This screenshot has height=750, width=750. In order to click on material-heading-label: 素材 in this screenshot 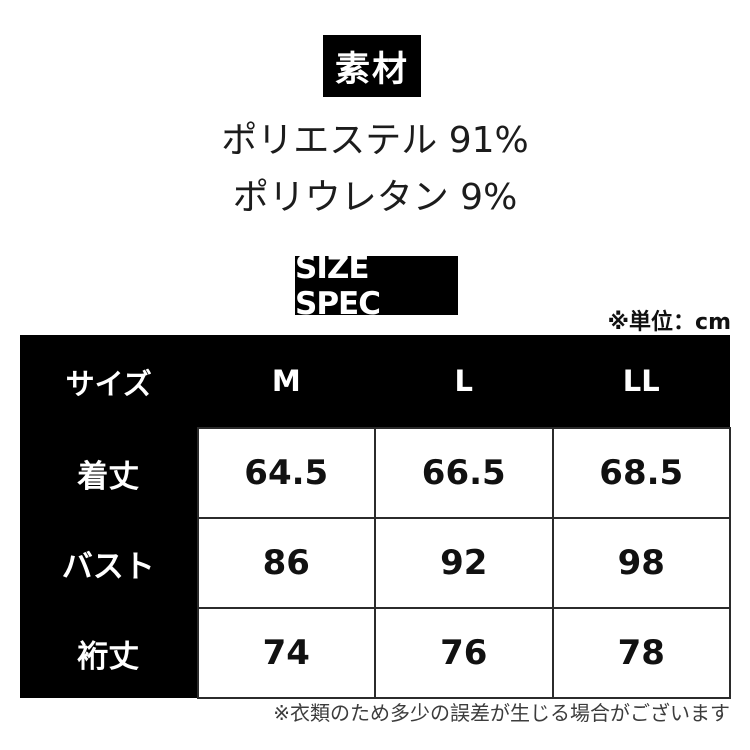, I will do `click(371, 69)`.